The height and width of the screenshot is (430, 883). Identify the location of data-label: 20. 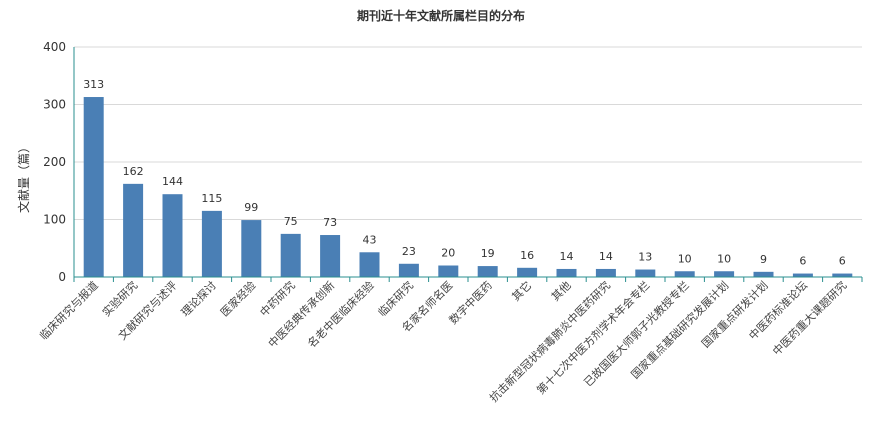
(448, 253).